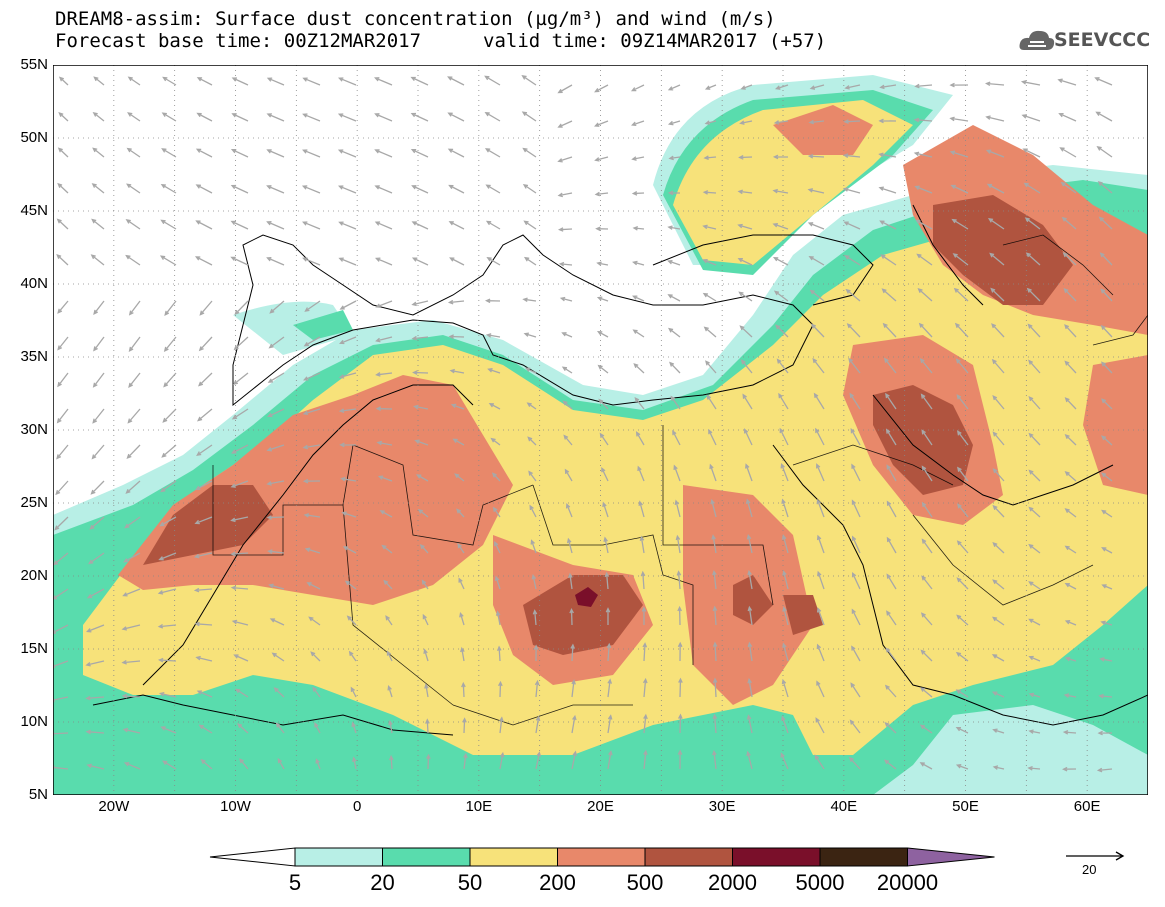  Describe the element at coordinates (238, 41) in the screenshot. I see `base-time: Forecast base time: 00Z12MAR2017` at that location.